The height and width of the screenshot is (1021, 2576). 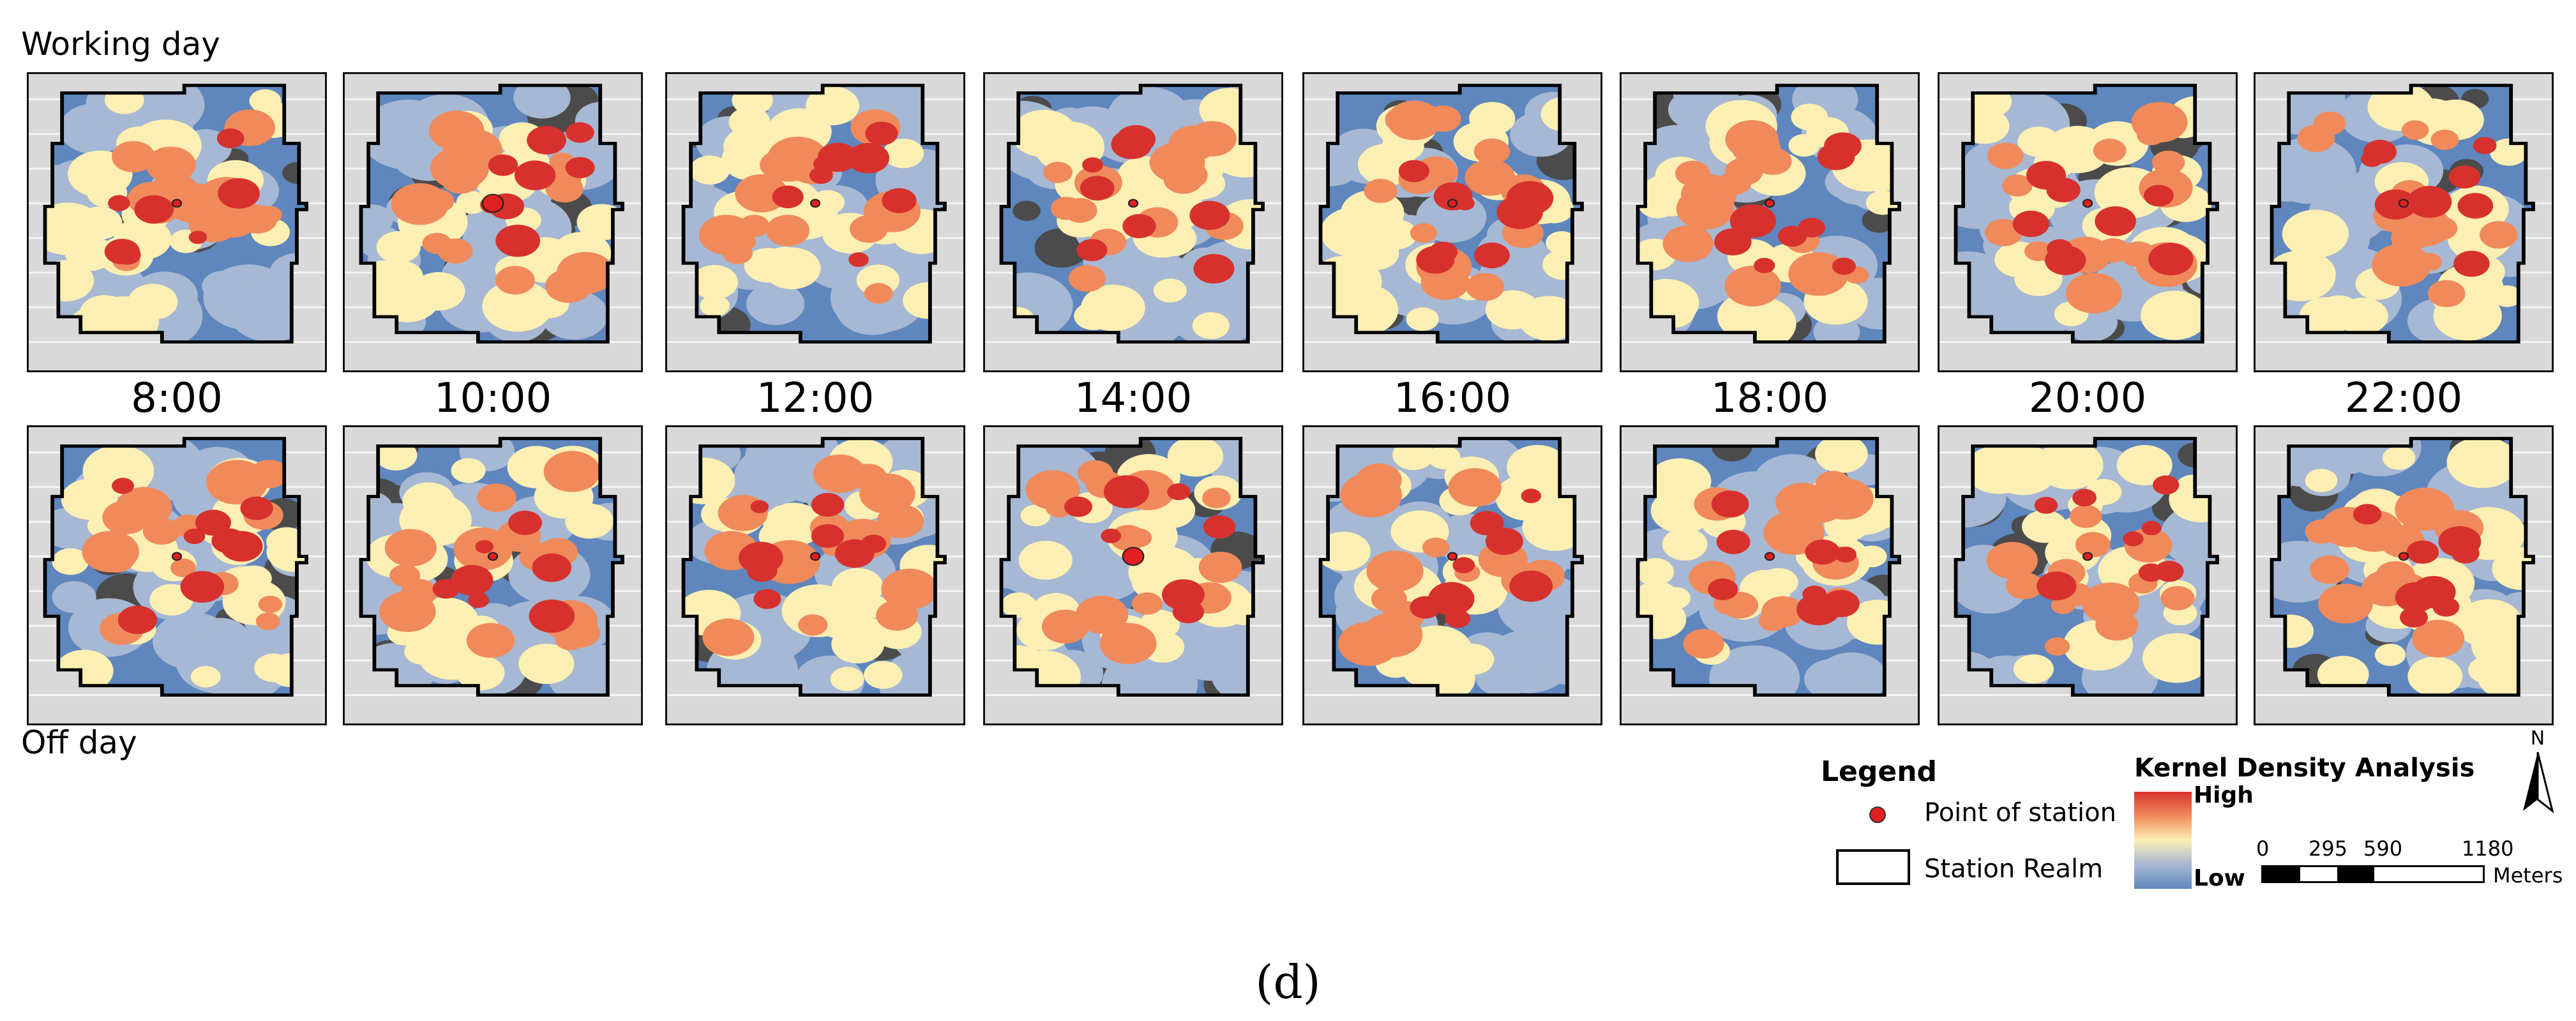 I want to click on kernel-density-color-ramp, so click(x=2163, y=840).